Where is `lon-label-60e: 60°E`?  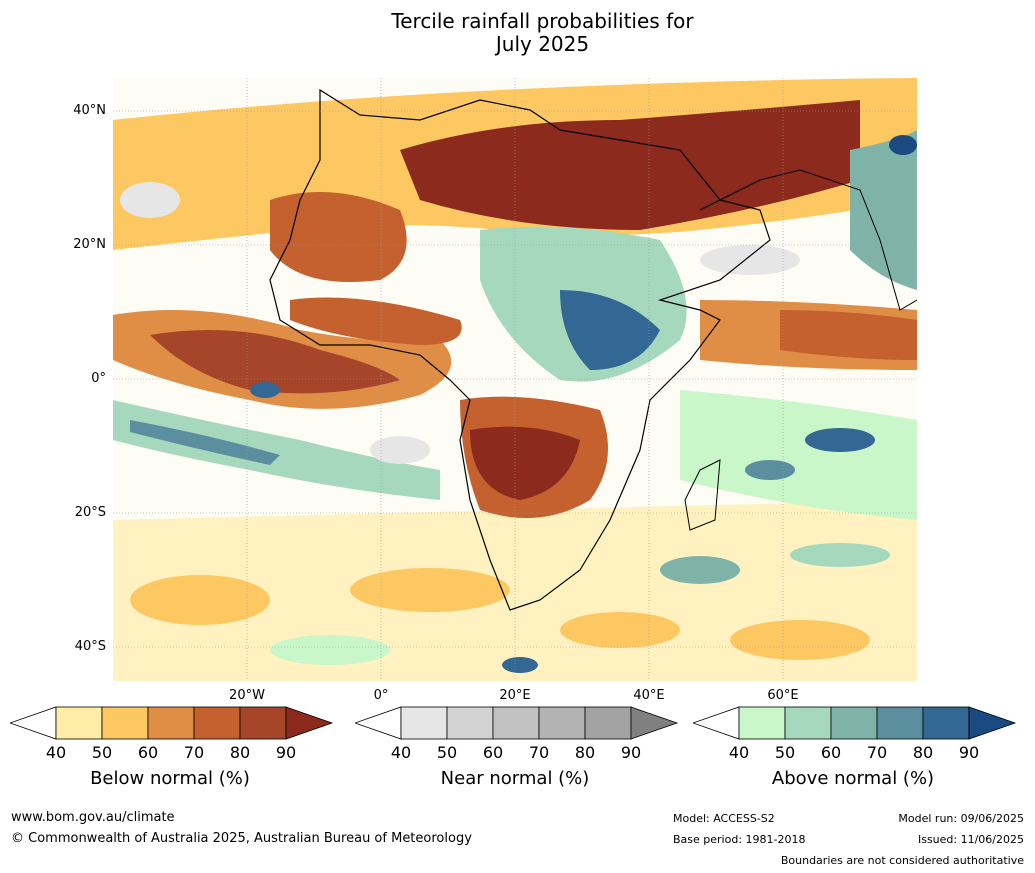 lon-label-60e: 60°E is located at coordinates (783, 695).